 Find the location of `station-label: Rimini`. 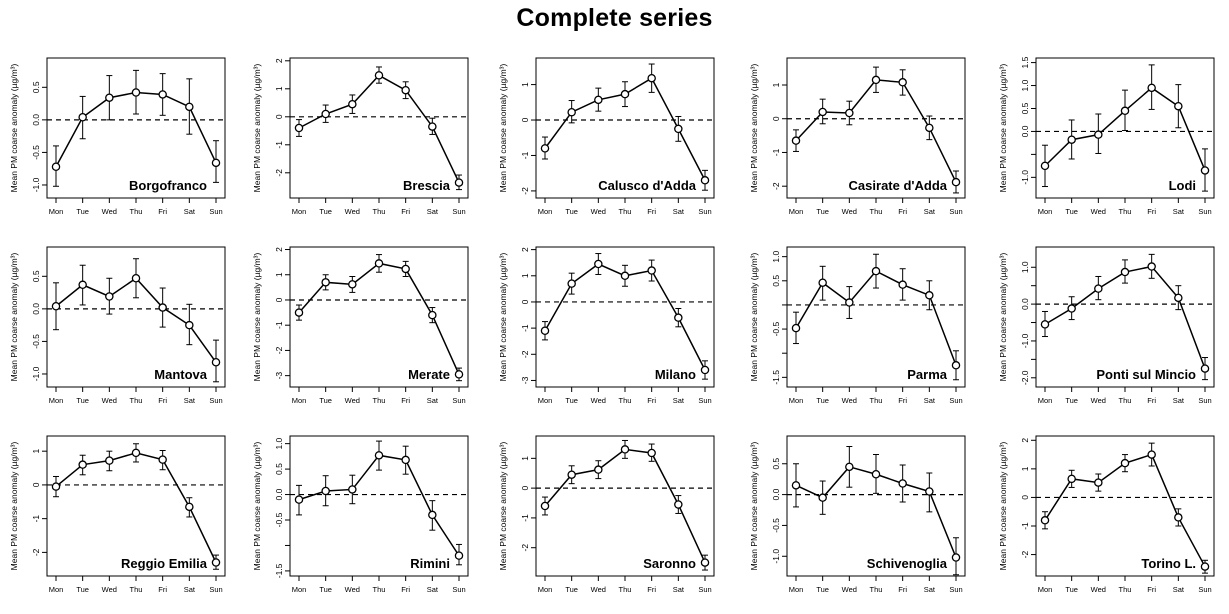

station-label: Rimini is located at coordinates (430, 563).